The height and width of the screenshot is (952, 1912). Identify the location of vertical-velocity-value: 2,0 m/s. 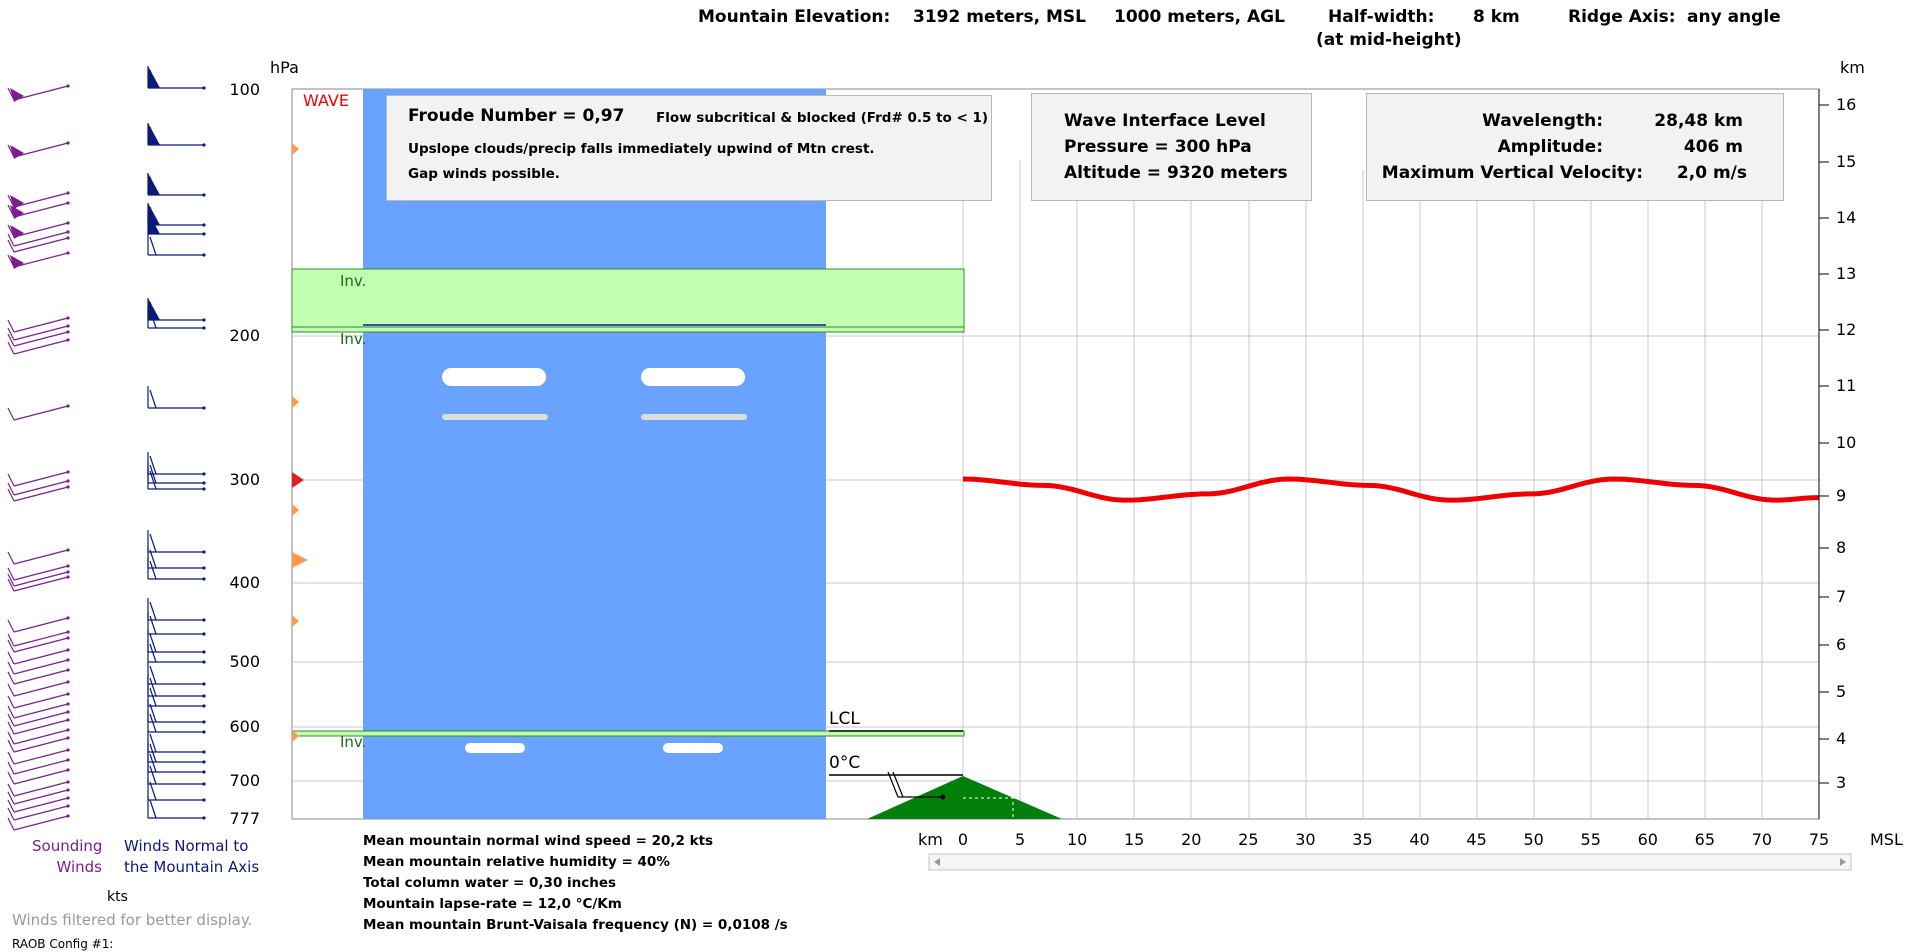
(1711, 173).